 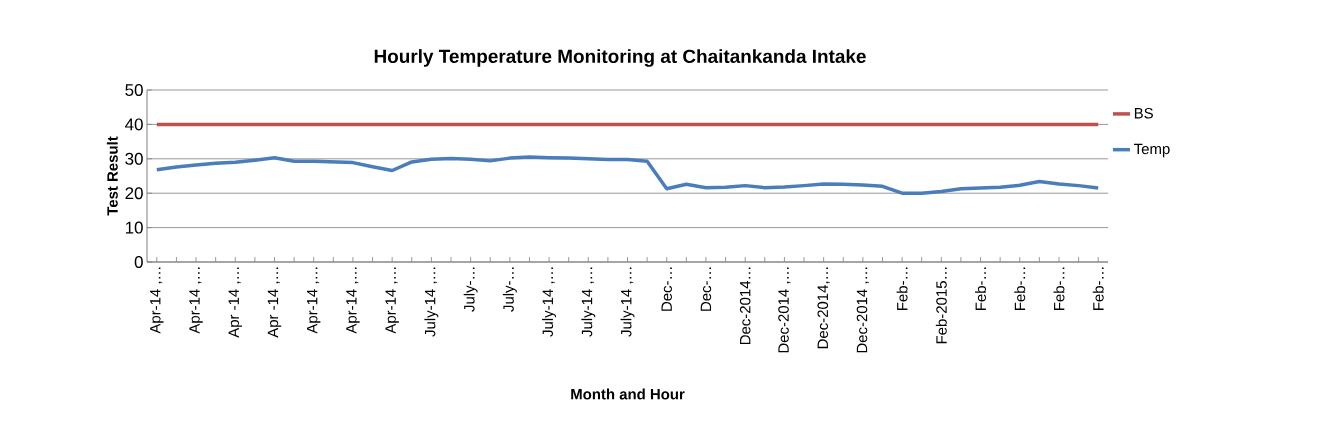 What do you see at coordinates (134, 193) in the screenshot?
I see `y-tick-label: 20` at bounding box center [134, 193].